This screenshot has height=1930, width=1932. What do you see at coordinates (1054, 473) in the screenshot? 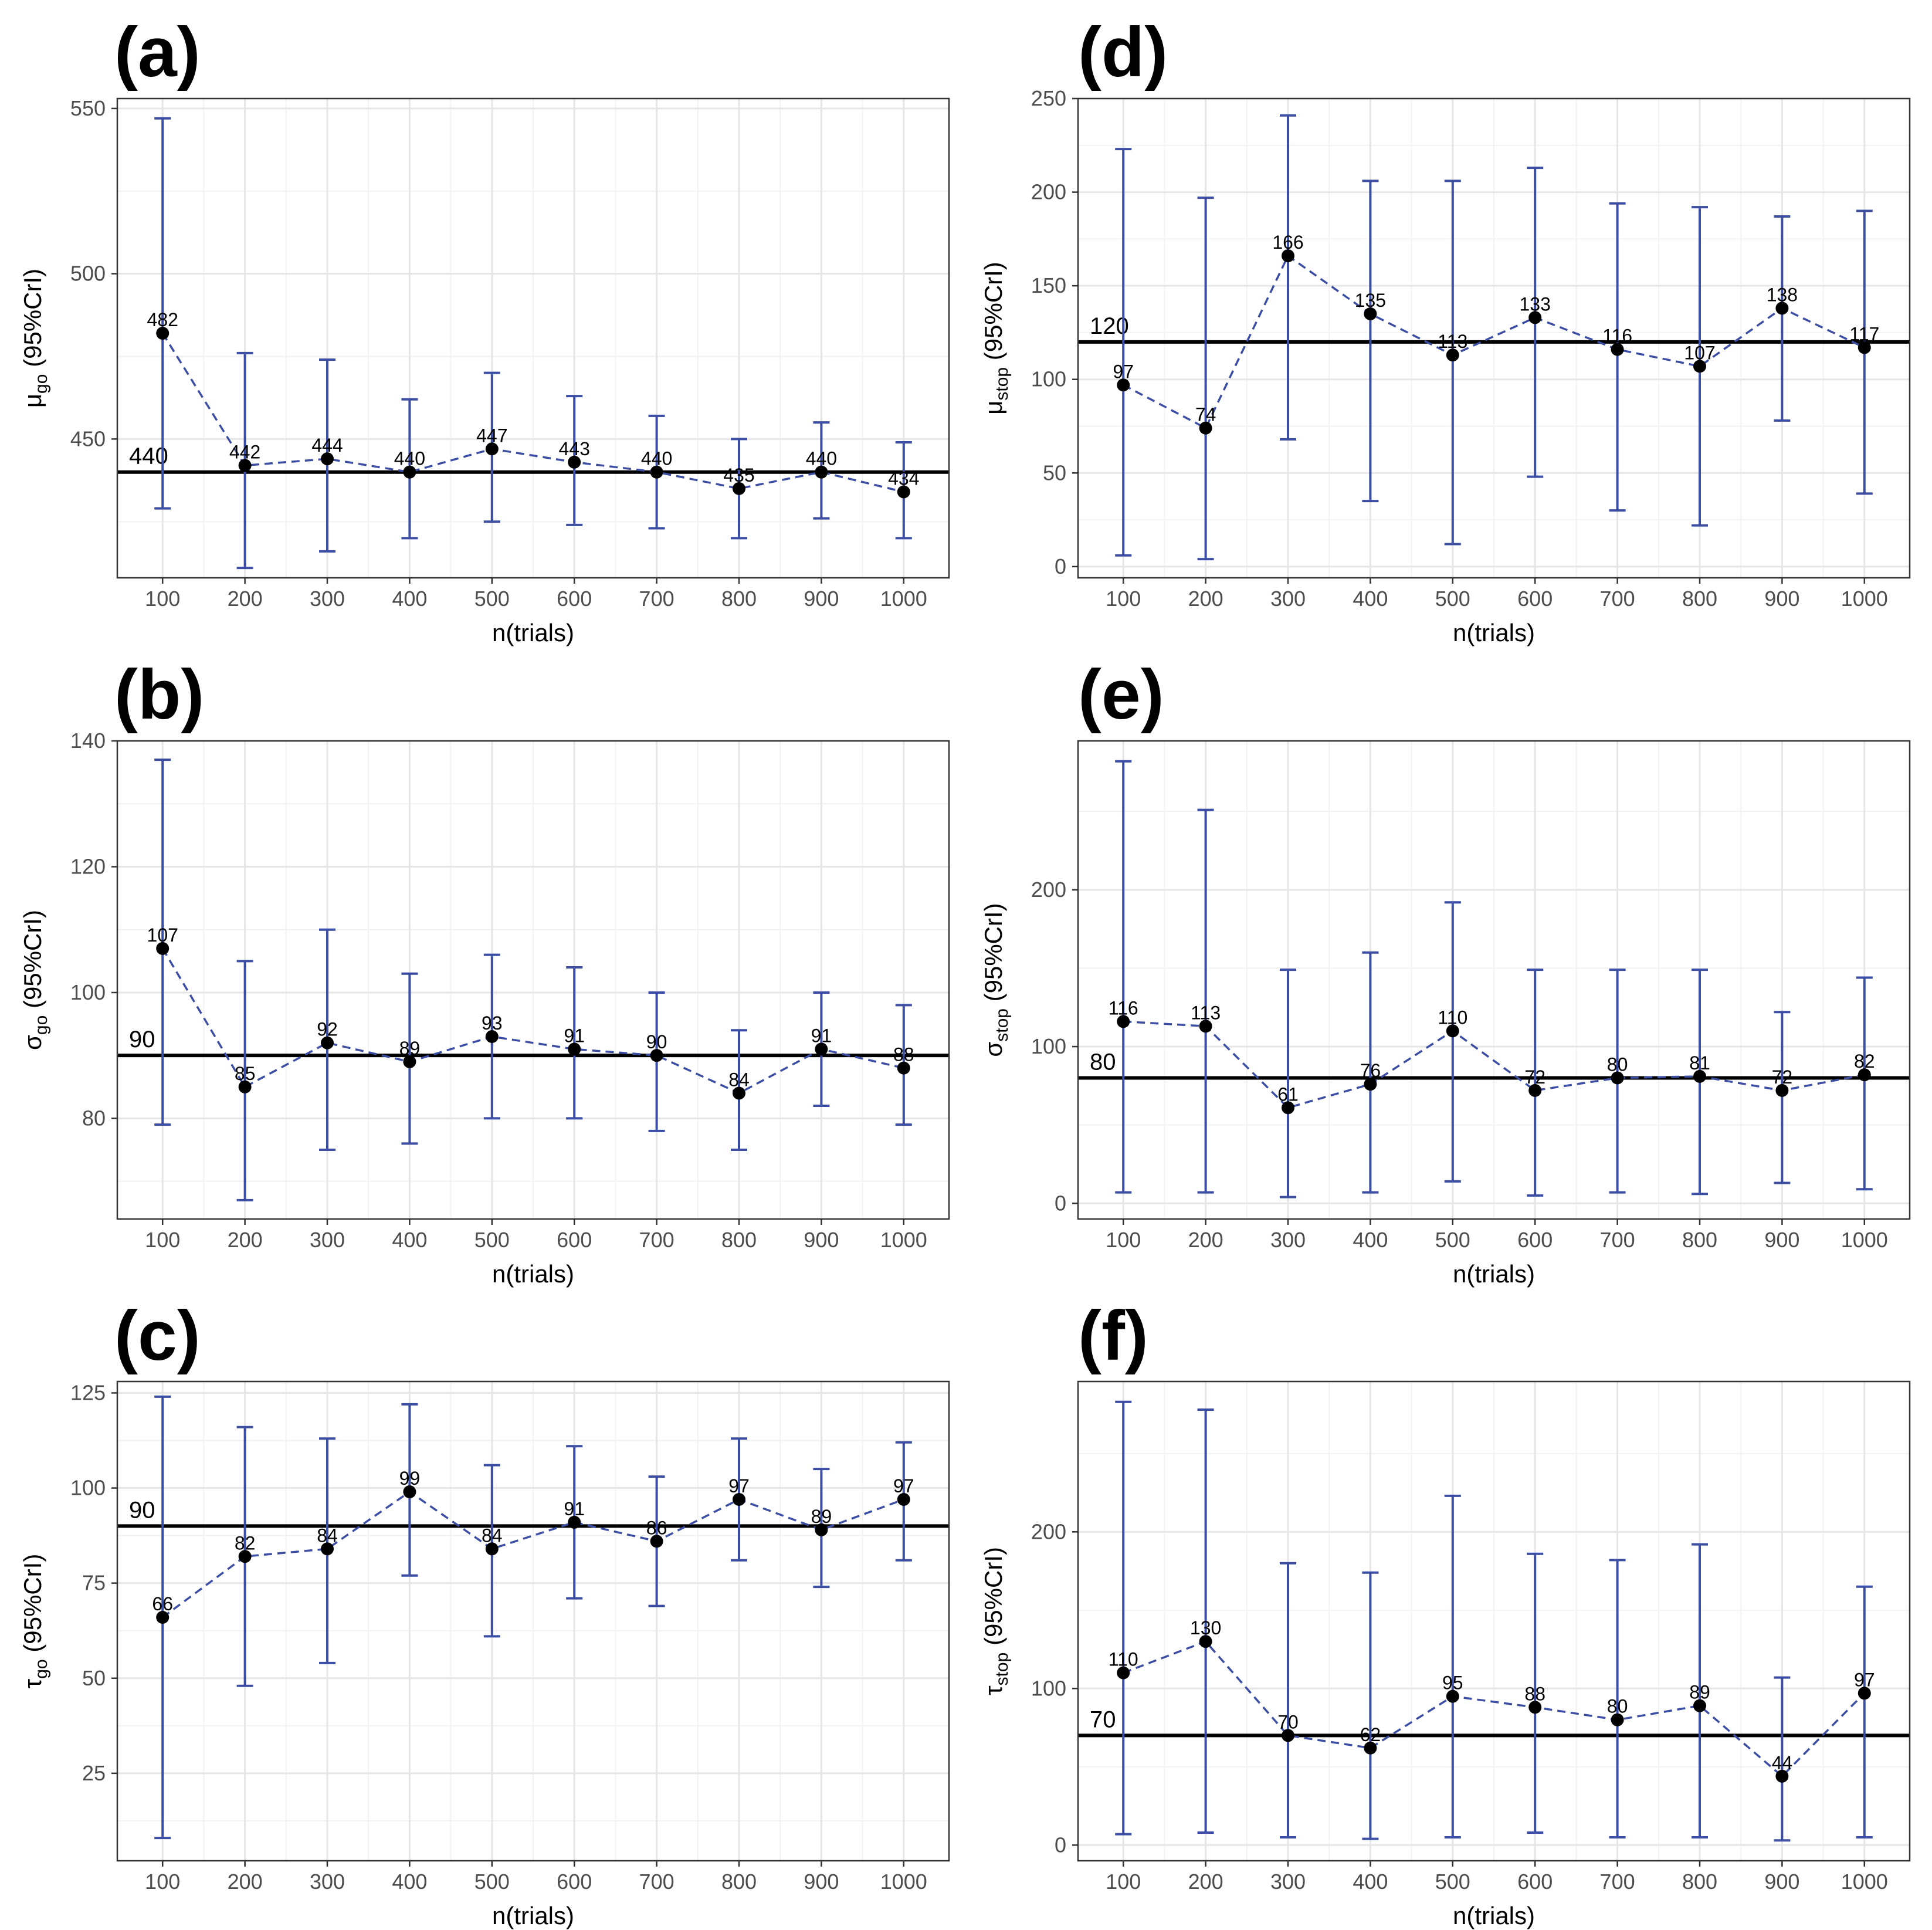
I see `y-tick-label: 50` at bounding box center [1054, 473].